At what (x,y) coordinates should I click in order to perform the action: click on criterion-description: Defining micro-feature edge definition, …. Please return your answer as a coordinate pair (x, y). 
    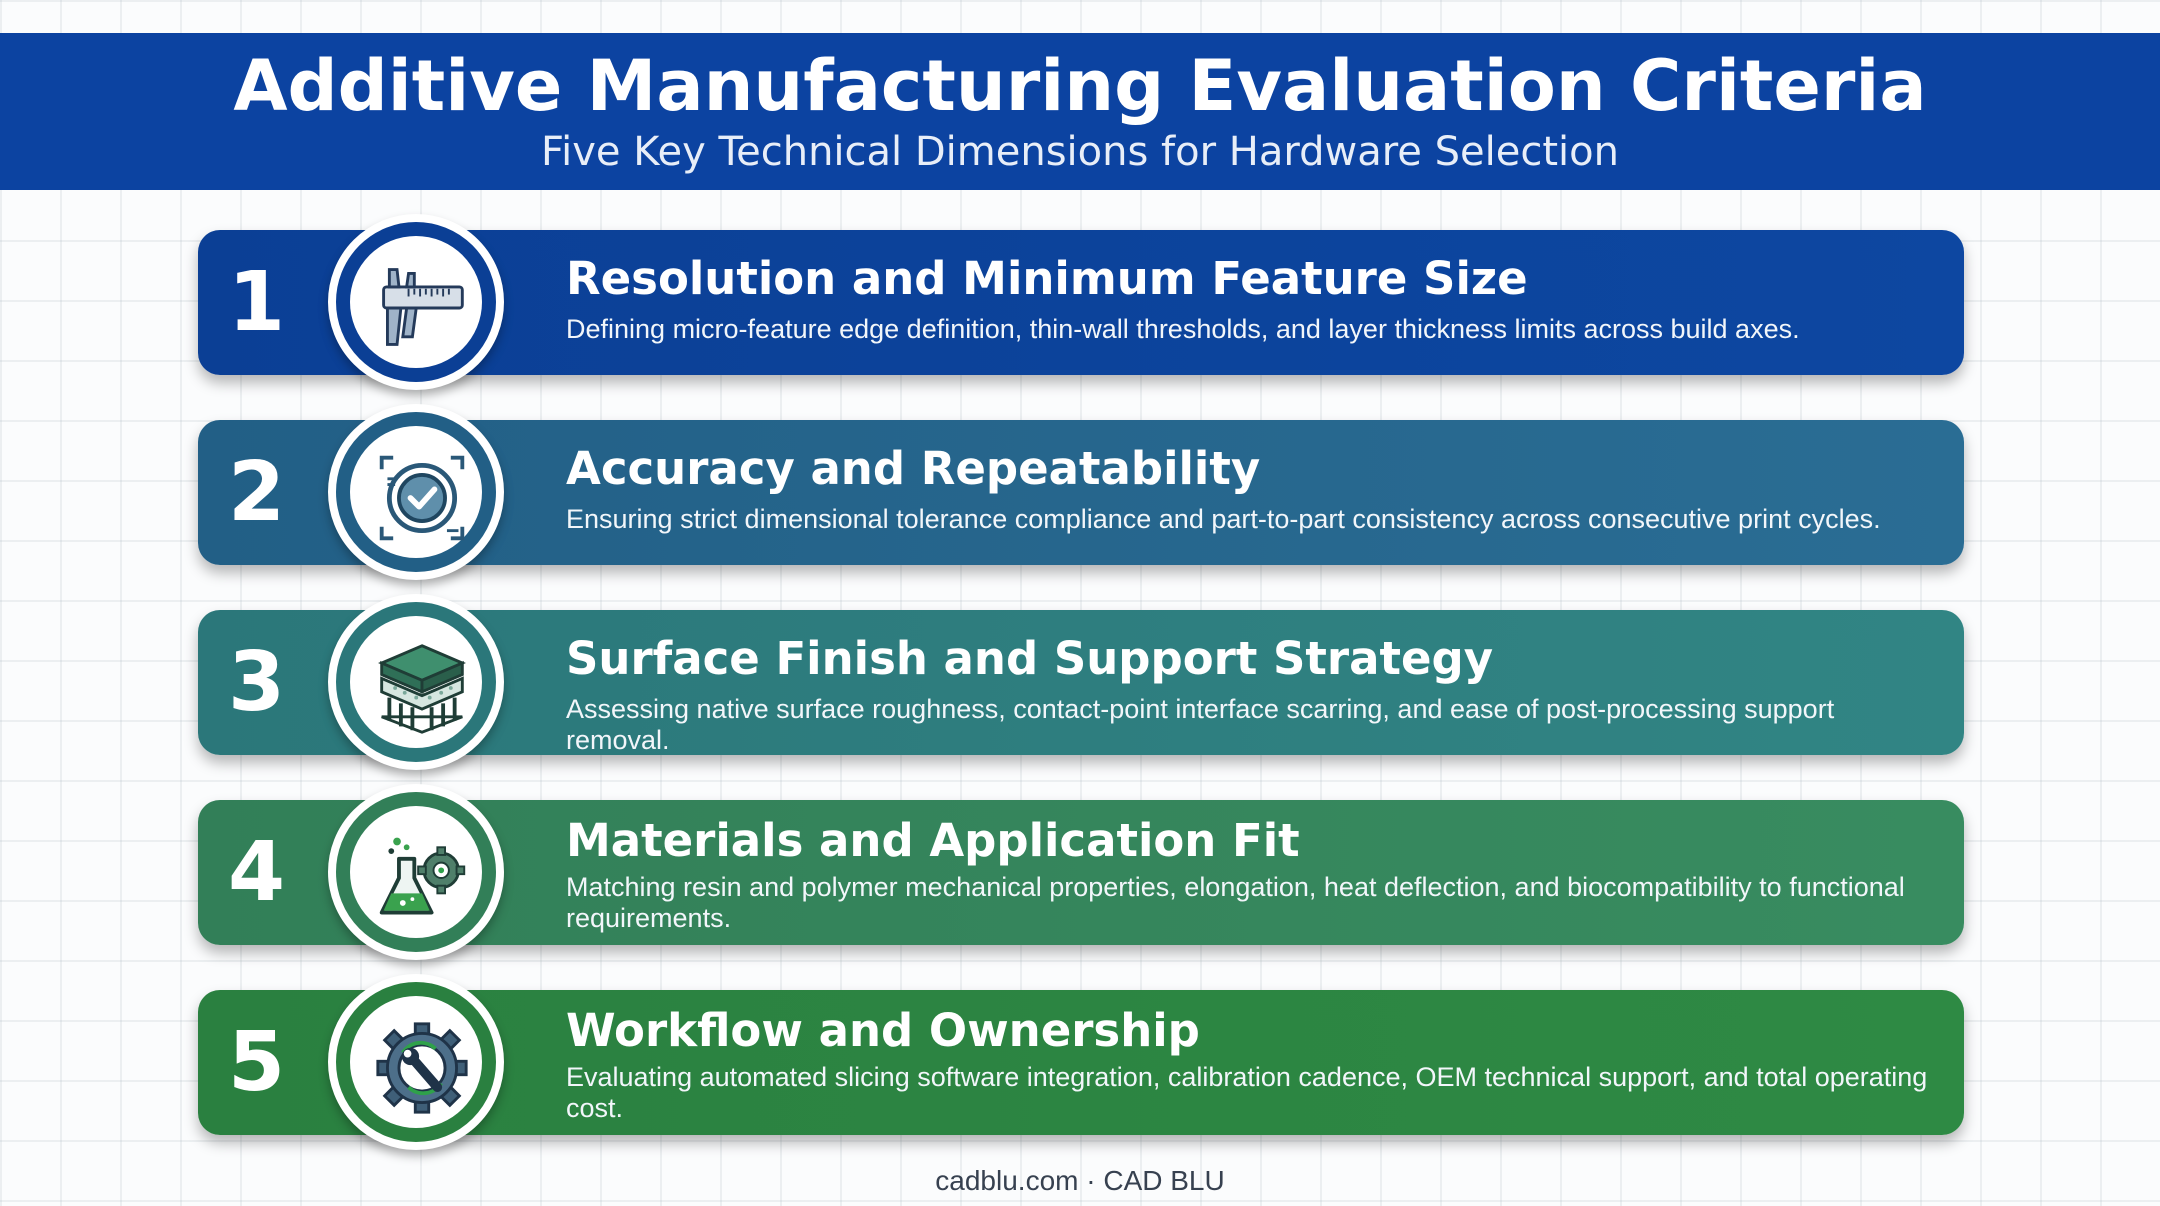
    Looking at the image, I should click on (1183, 329).